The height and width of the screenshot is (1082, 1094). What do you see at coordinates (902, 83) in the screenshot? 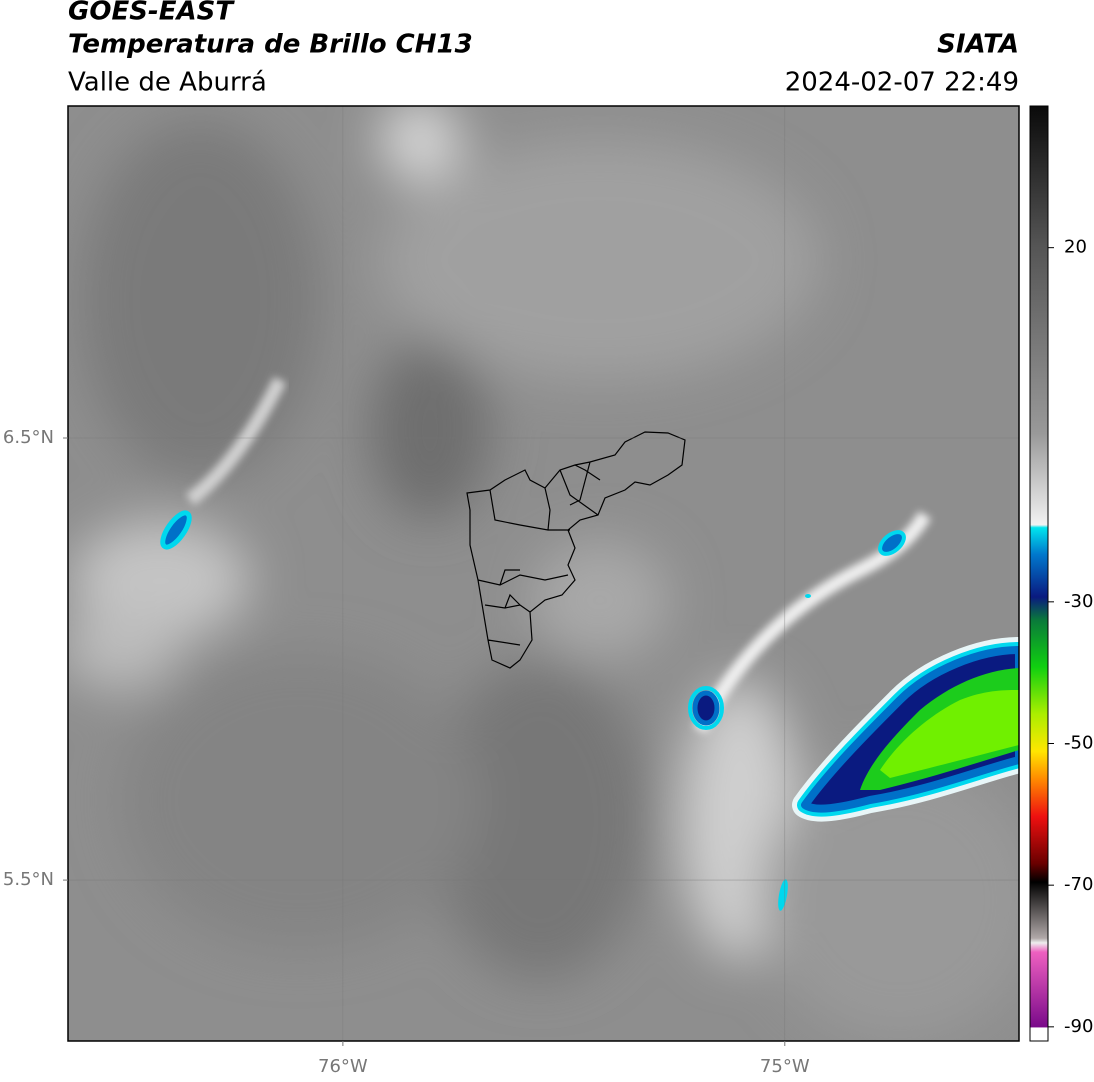
I see `datetime: 2024-02-07 22:49` at bounding box center [902, 83].